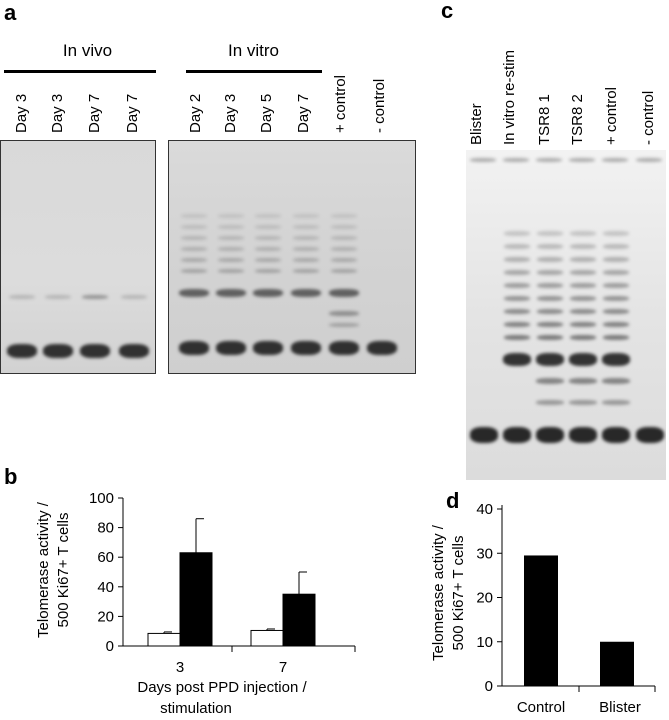  Describe the element at coordinates (484, 598) in the screenshot. I see `y-tick-label: 20` at that location.